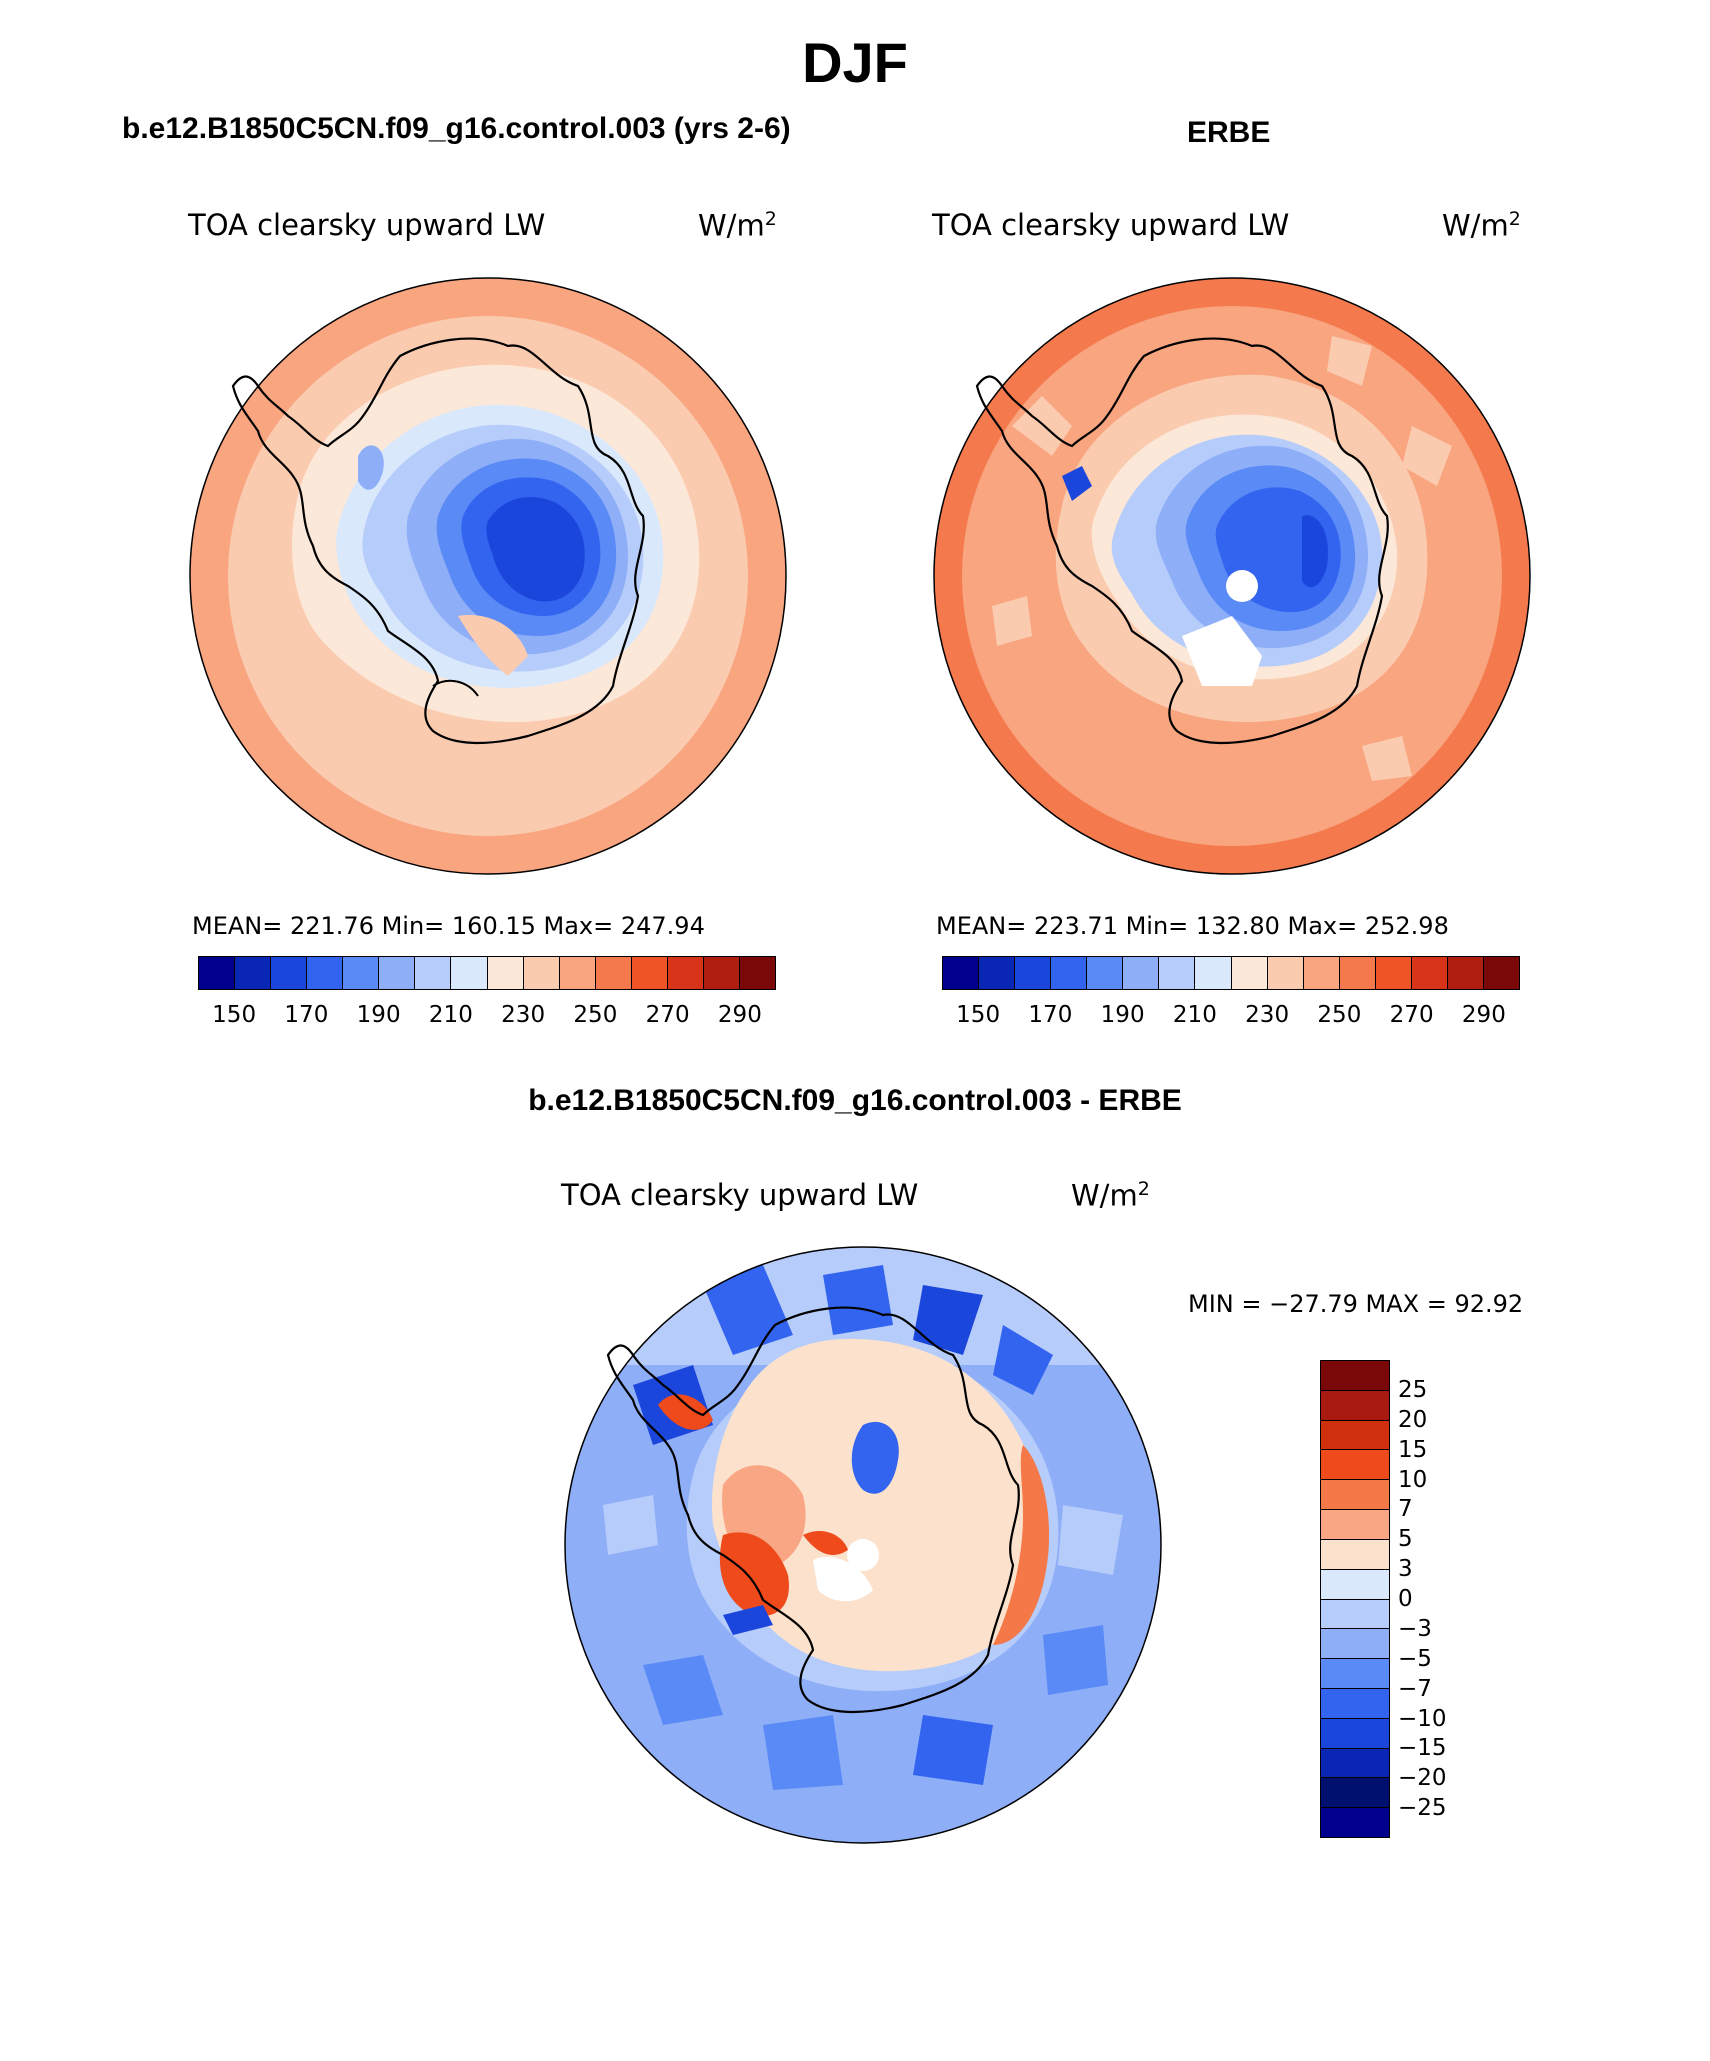  Describe the element at coordinates (1339, 1015) in the screenshot. I see `colorbar-tick-label: 250` at that location.